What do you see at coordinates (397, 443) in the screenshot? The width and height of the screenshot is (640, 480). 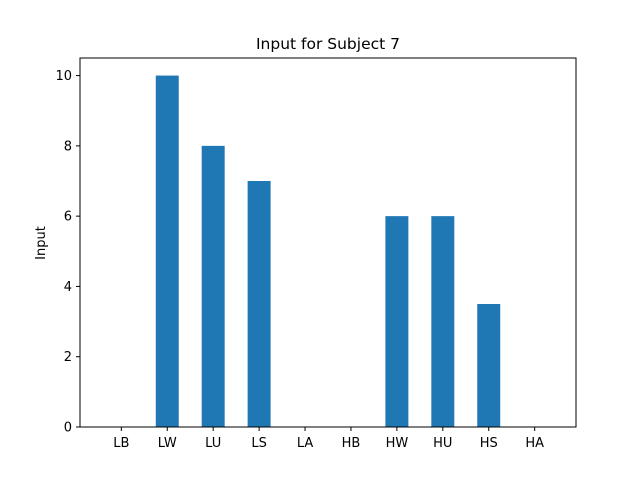 I see `x-tick-label-hw: HW` at bounding box center [397, 443].